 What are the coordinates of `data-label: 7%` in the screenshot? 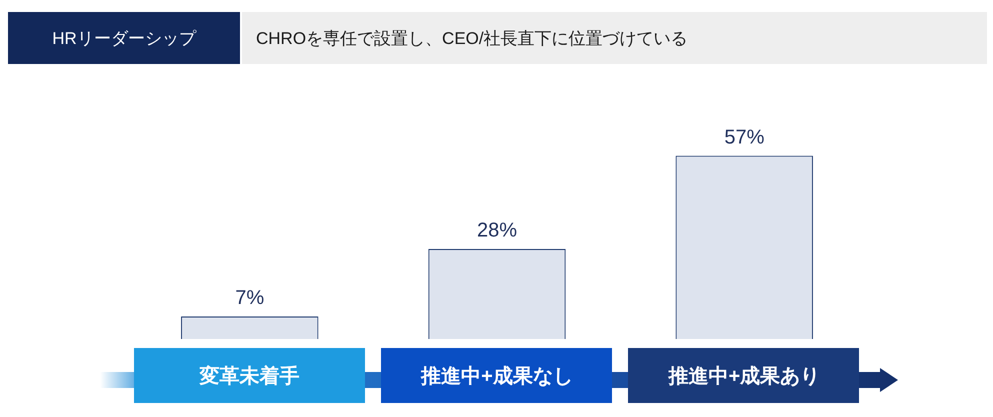 It's located at (249, 298).